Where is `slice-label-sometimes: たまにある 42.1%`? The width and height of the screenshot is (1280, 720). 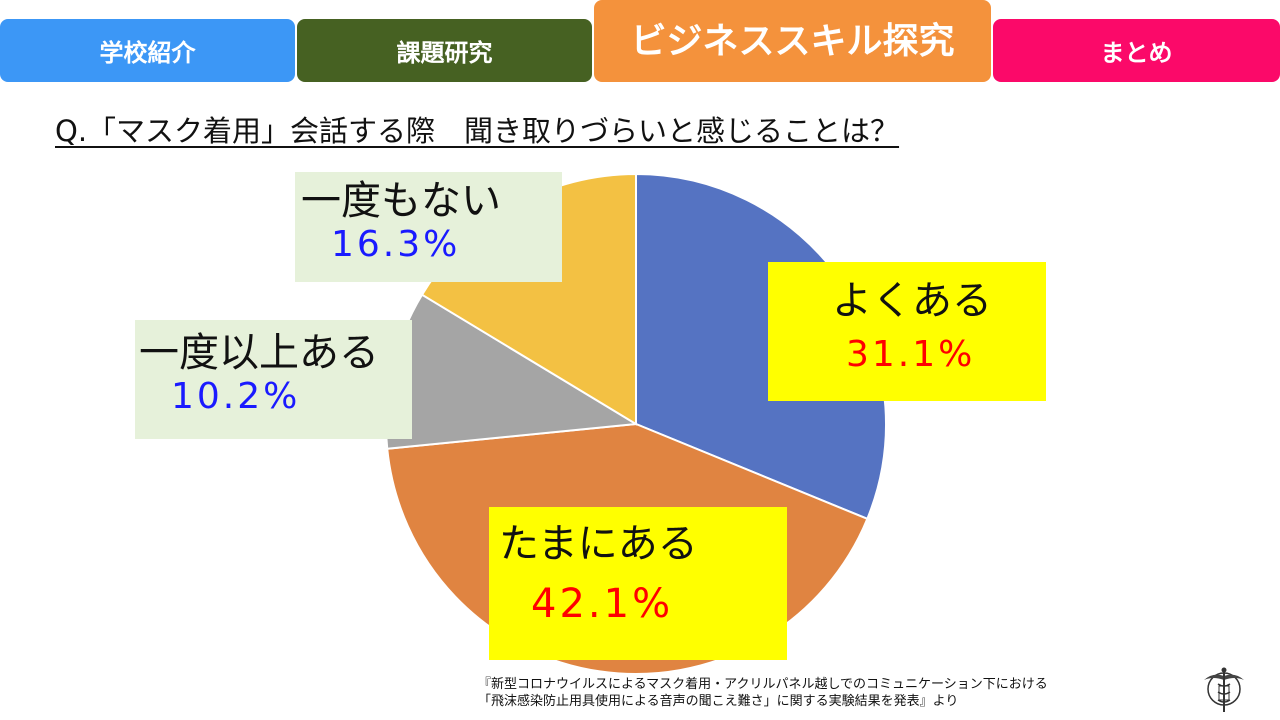
slice-label-sometimes: たまにある 42.1% is located at coordinates (638, 583).